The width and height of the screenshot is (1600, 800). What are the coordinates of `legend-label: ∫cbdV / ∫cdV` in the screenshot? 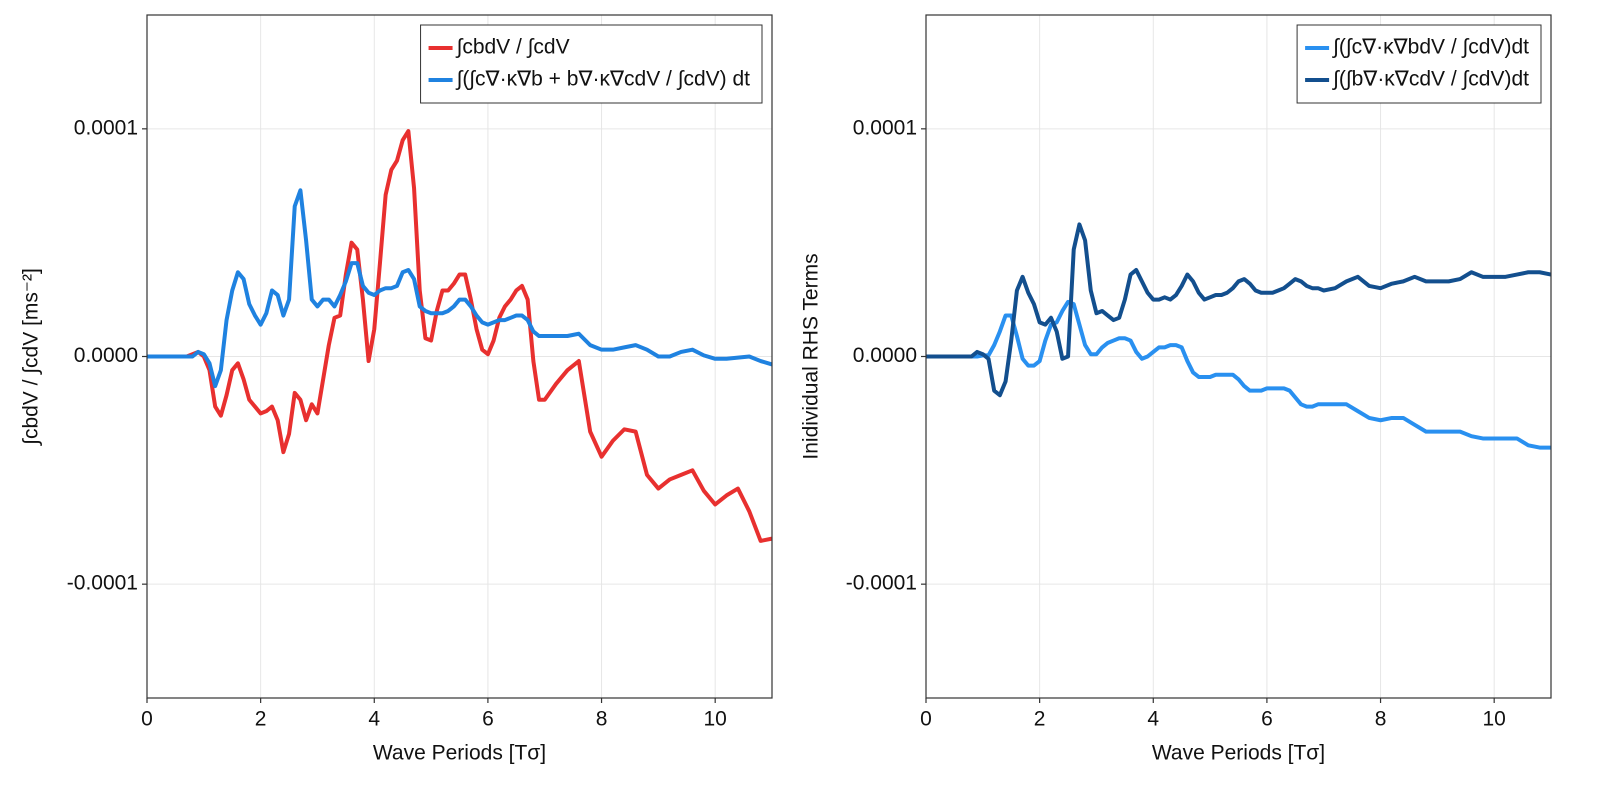 It's located at (513, 47).